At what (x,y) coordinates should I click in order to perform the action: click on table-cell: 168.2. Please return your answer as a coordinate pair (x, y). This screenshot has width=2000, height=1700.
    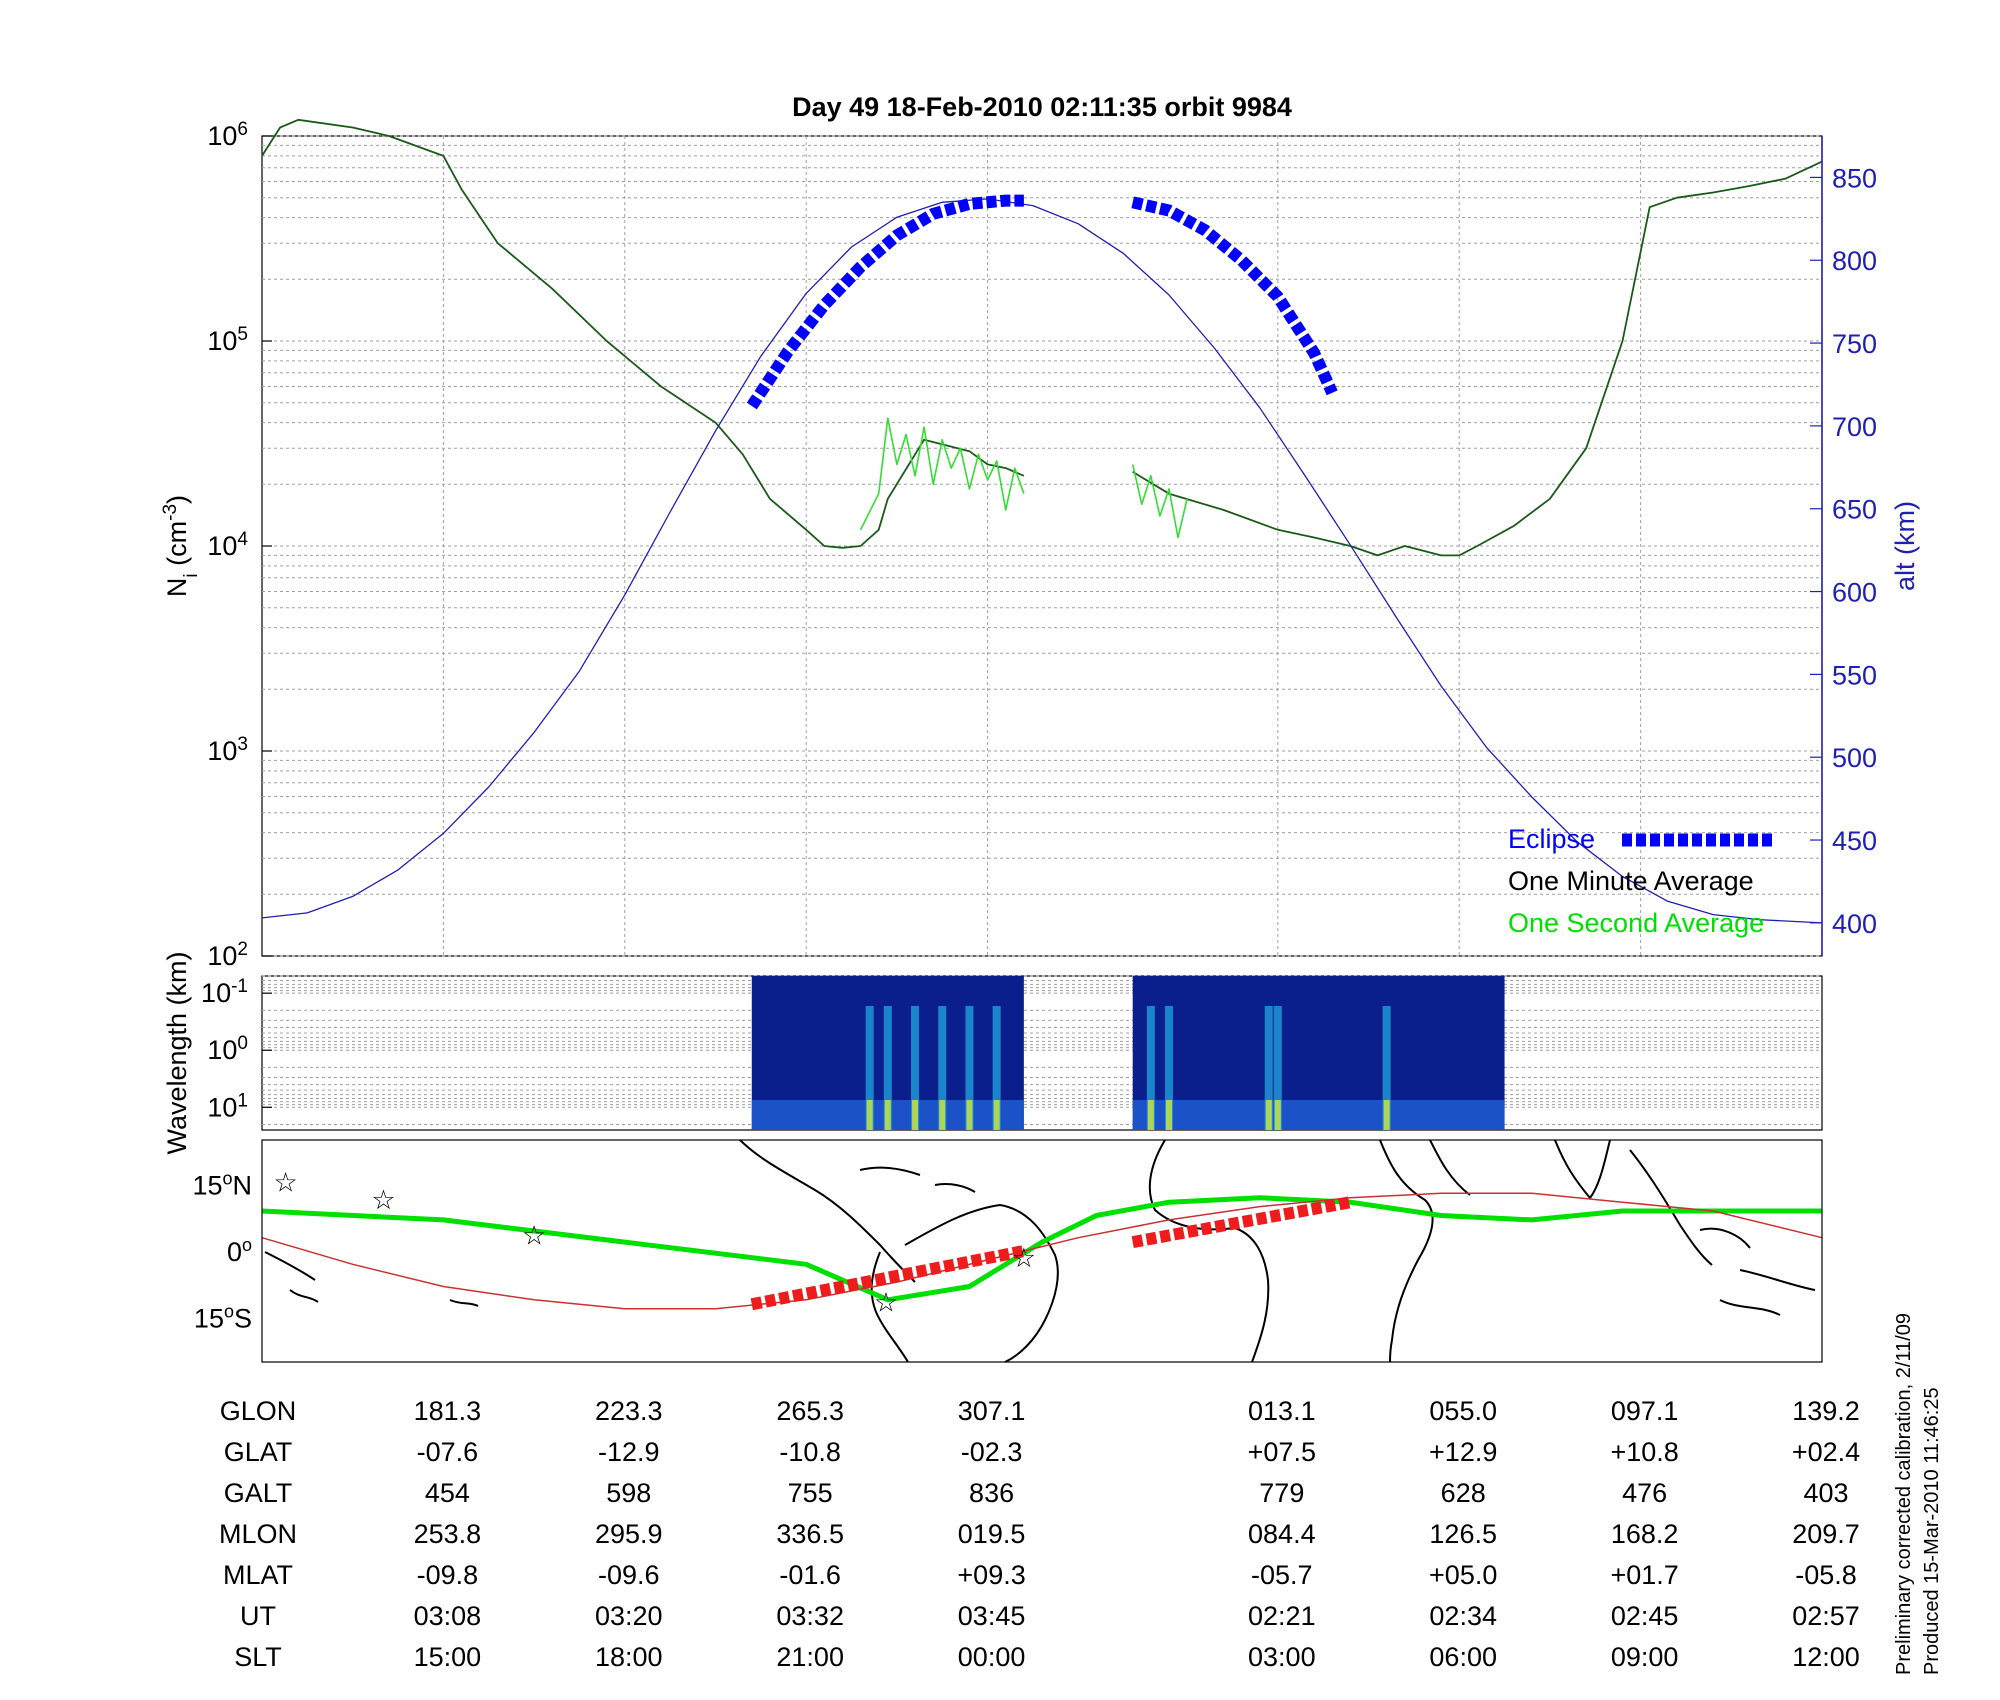
    Looking at the image, I should click on (1645, 1534).